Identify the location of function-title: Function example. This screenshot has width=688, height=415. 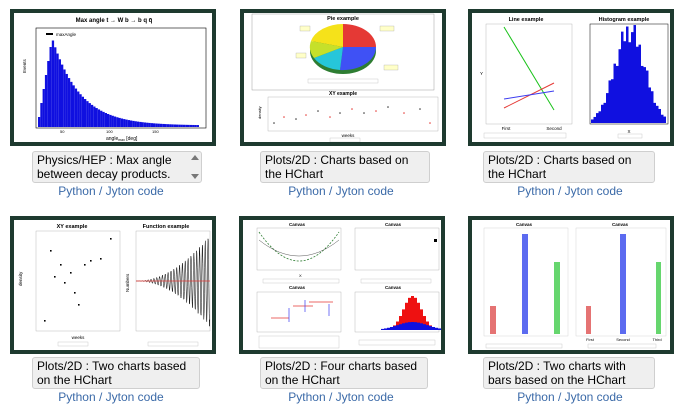
(166, 227).